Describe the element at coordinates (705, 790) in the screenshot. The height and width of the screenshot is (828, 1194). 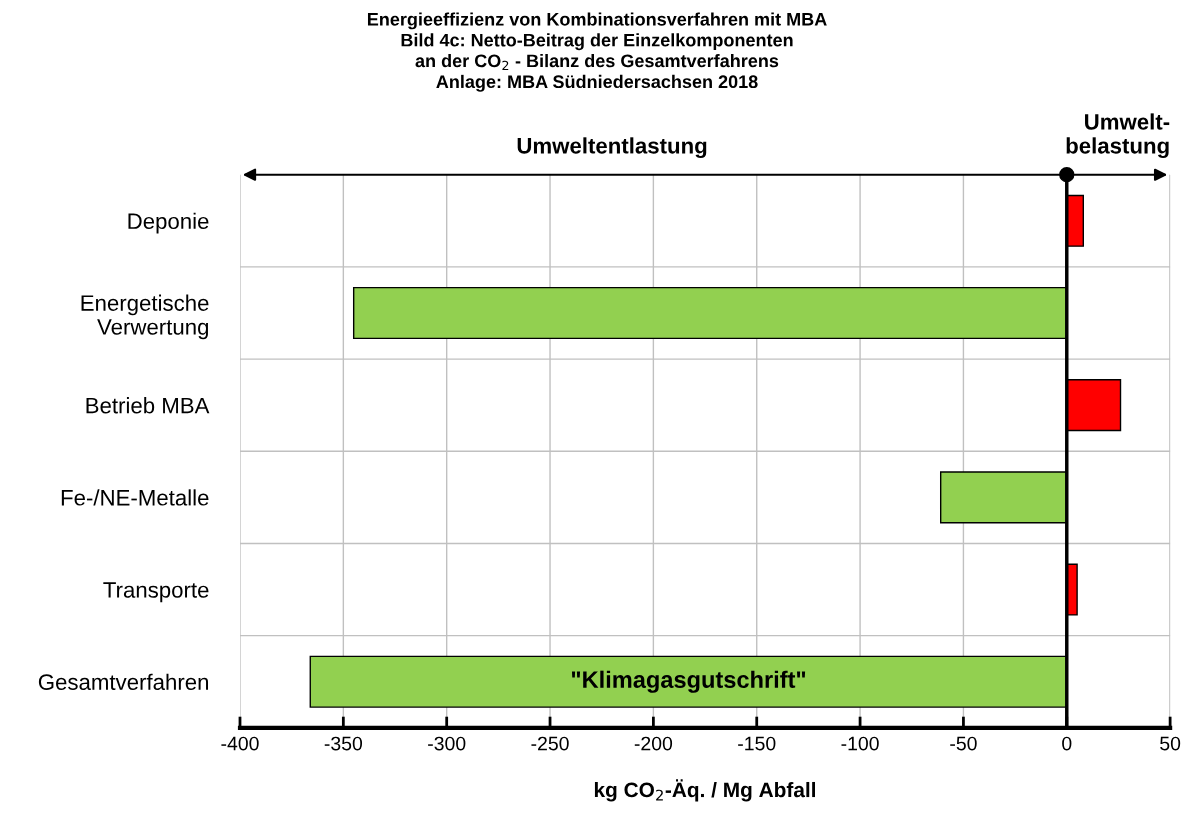
I see `x-axis-title: kg CO$_{2}$-Äq. / Mg Abfall` at that location.